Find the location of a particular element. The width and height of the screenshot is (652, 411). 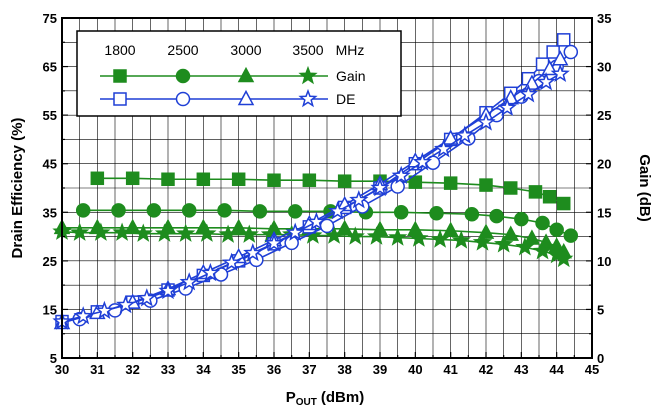

x-tick-label: 41 is located at coordinates (450, 369).